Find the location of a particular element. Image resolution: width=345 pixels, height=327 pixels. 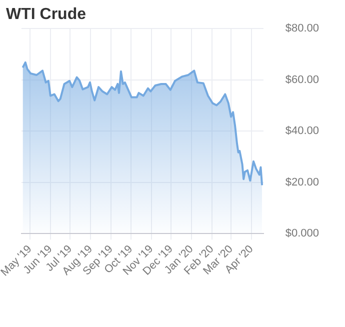

y-tick-label: $0.000 is located at coordinates (302, 234).